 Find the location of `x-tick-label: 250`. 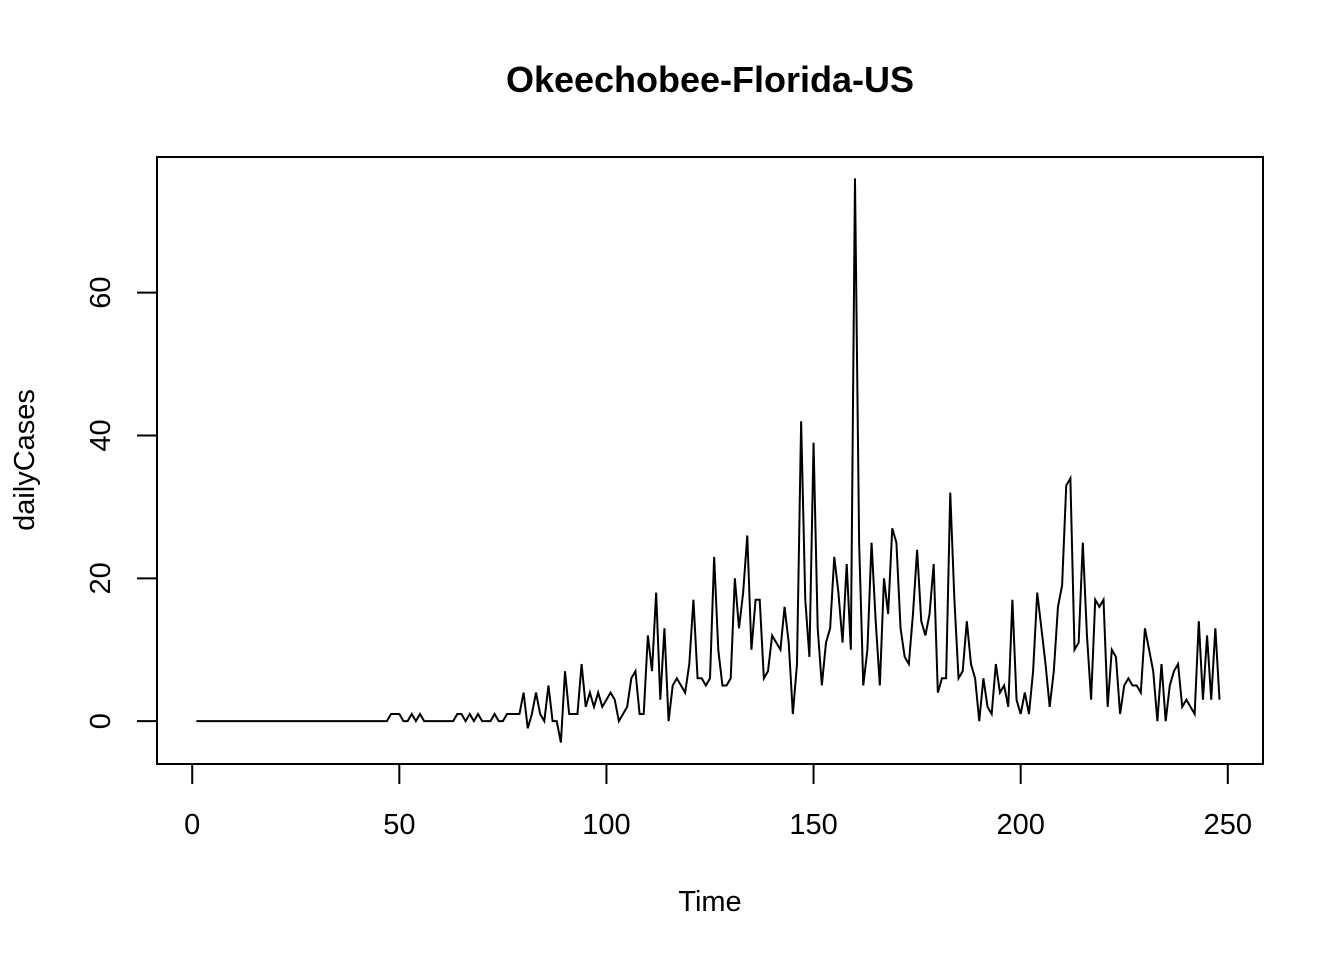

x-tick-label: 250 is located at coordinates (1228, 825).